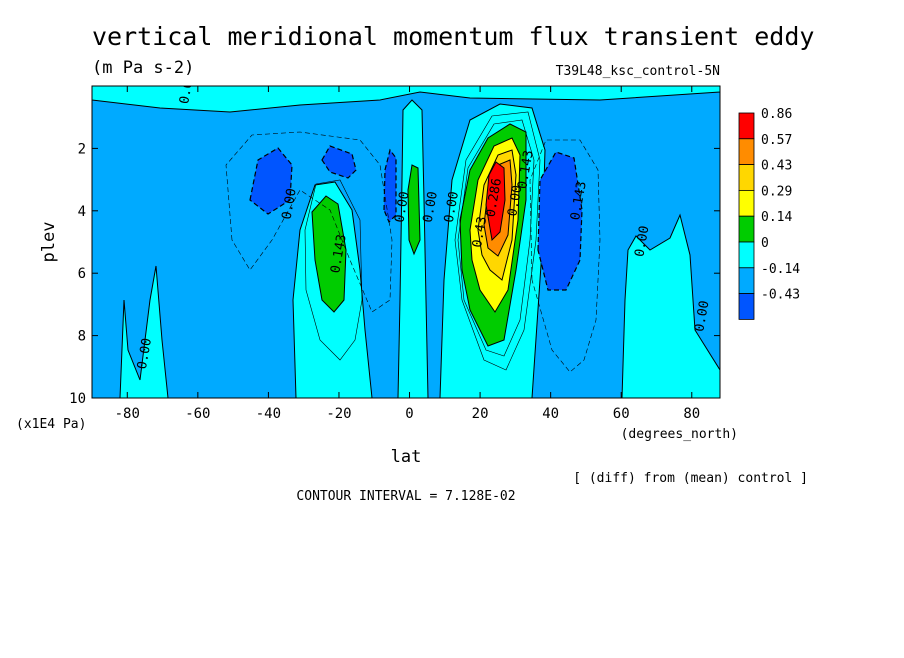 The width and height of the screenshot is (904, 658). Describe the element at coordinates (271, 181) in the screenshot. I see `field-negative-cell-sh-west` at that location.